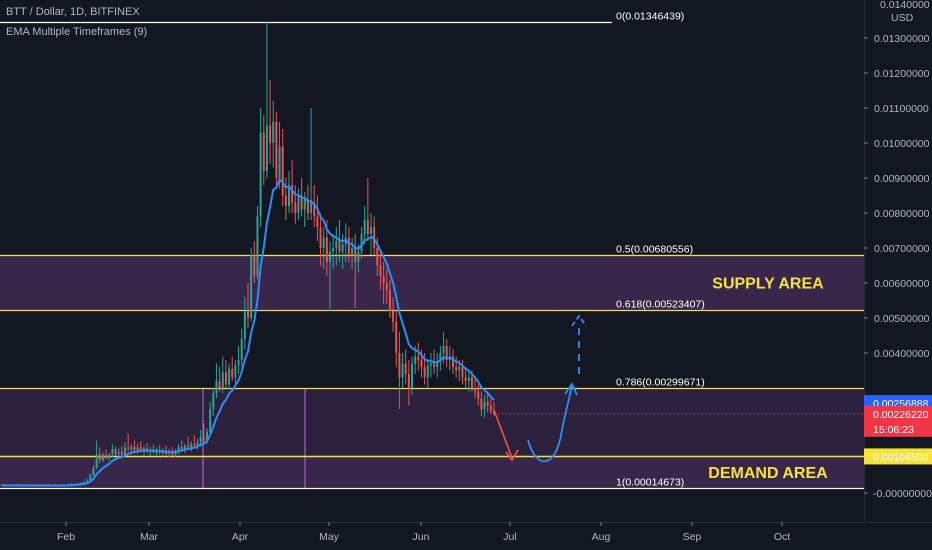 The image size is (932, 550). Describe the element at coordinates (902, 214) in the screenshot. I see `price-tick-label: 0.00800000` at that location.